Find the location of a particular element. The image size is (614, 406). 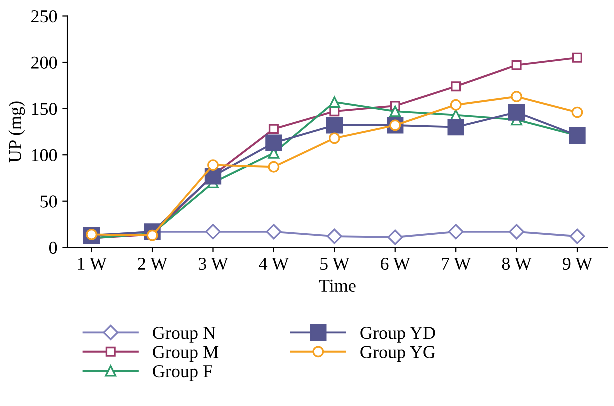

x-tick-label: 1 W is located at coordinates (92, 264).